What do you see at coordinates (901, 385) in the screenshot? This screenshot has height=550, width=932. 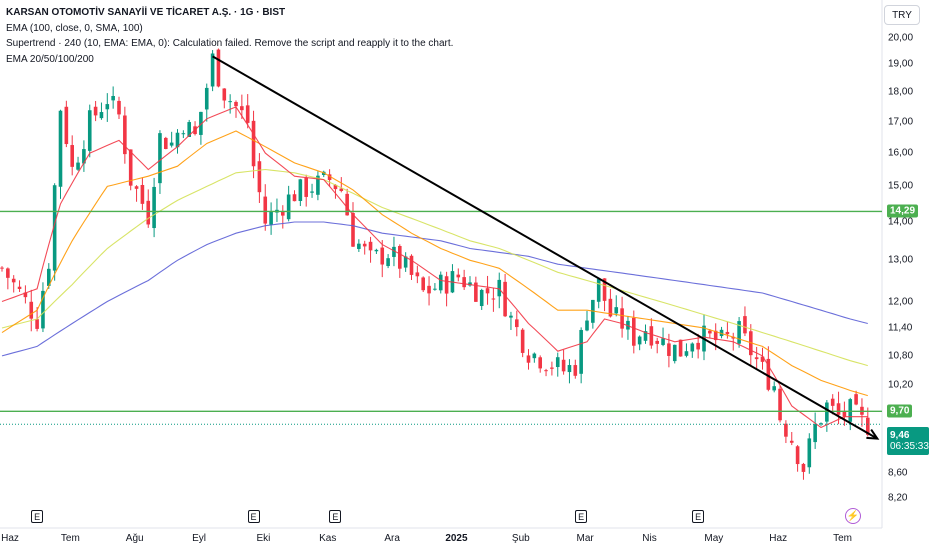 I see `price-tick-label: 10,20` at bounding box center [901, 385].